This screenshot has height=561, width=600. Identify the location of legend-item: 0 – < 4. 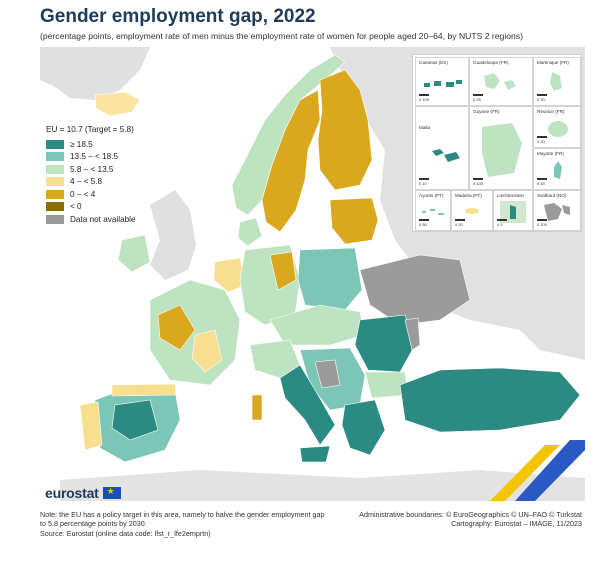
(91, 194).